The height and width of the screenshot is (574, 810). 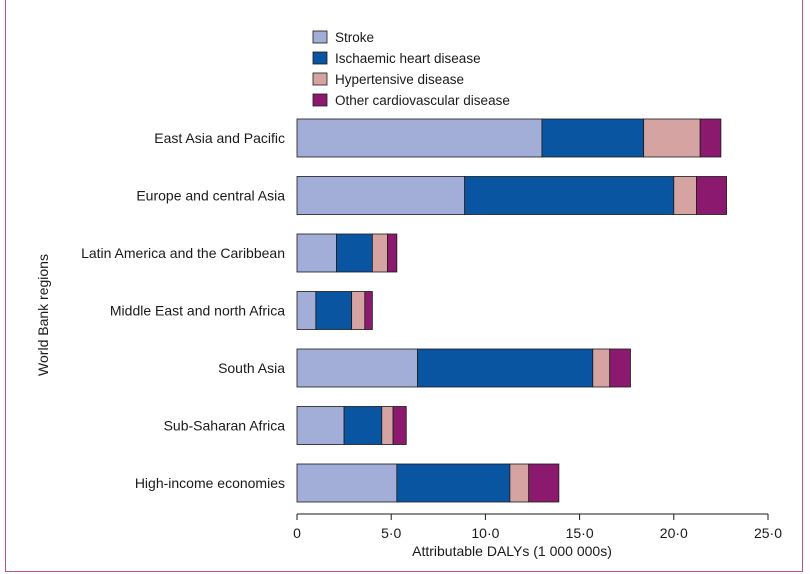 What do you see at coordinates (354, 37) in the screenshot?
I see `legend-label-1: Stroke` at bounding box center [354, 37].